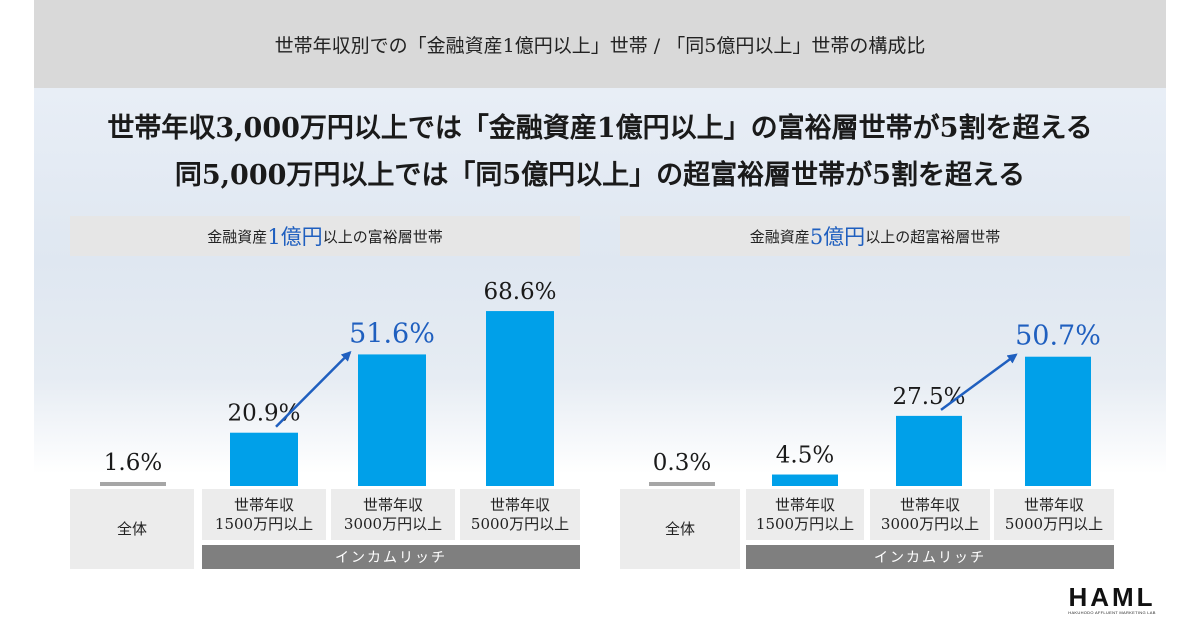  I want to click on right-category-1500: 世帯年収 1500万円以上, so click(805, 514).